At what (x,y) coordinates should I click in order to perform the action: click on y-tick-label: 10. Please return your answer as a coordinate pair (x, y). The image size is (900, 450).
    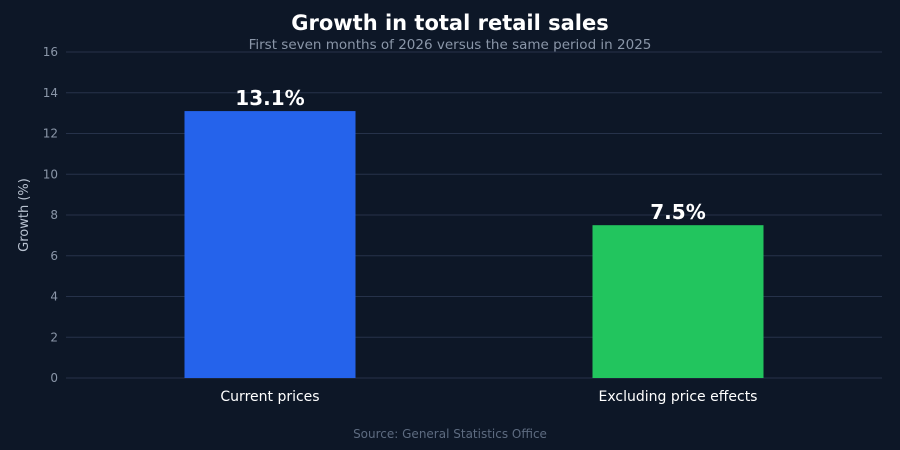
    Looking at the image, I should click on (50, 174).